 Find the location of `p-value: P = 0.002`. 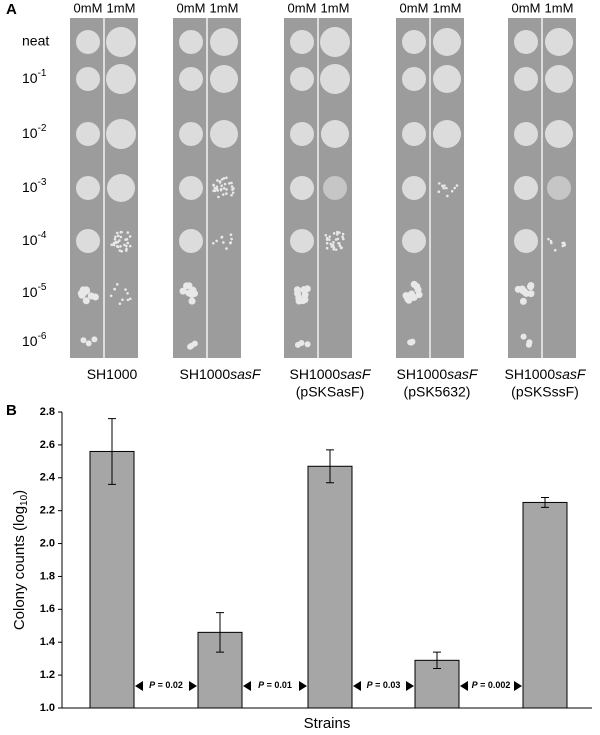

p-value: P = 0.002 is located at coordinates (491, 685).